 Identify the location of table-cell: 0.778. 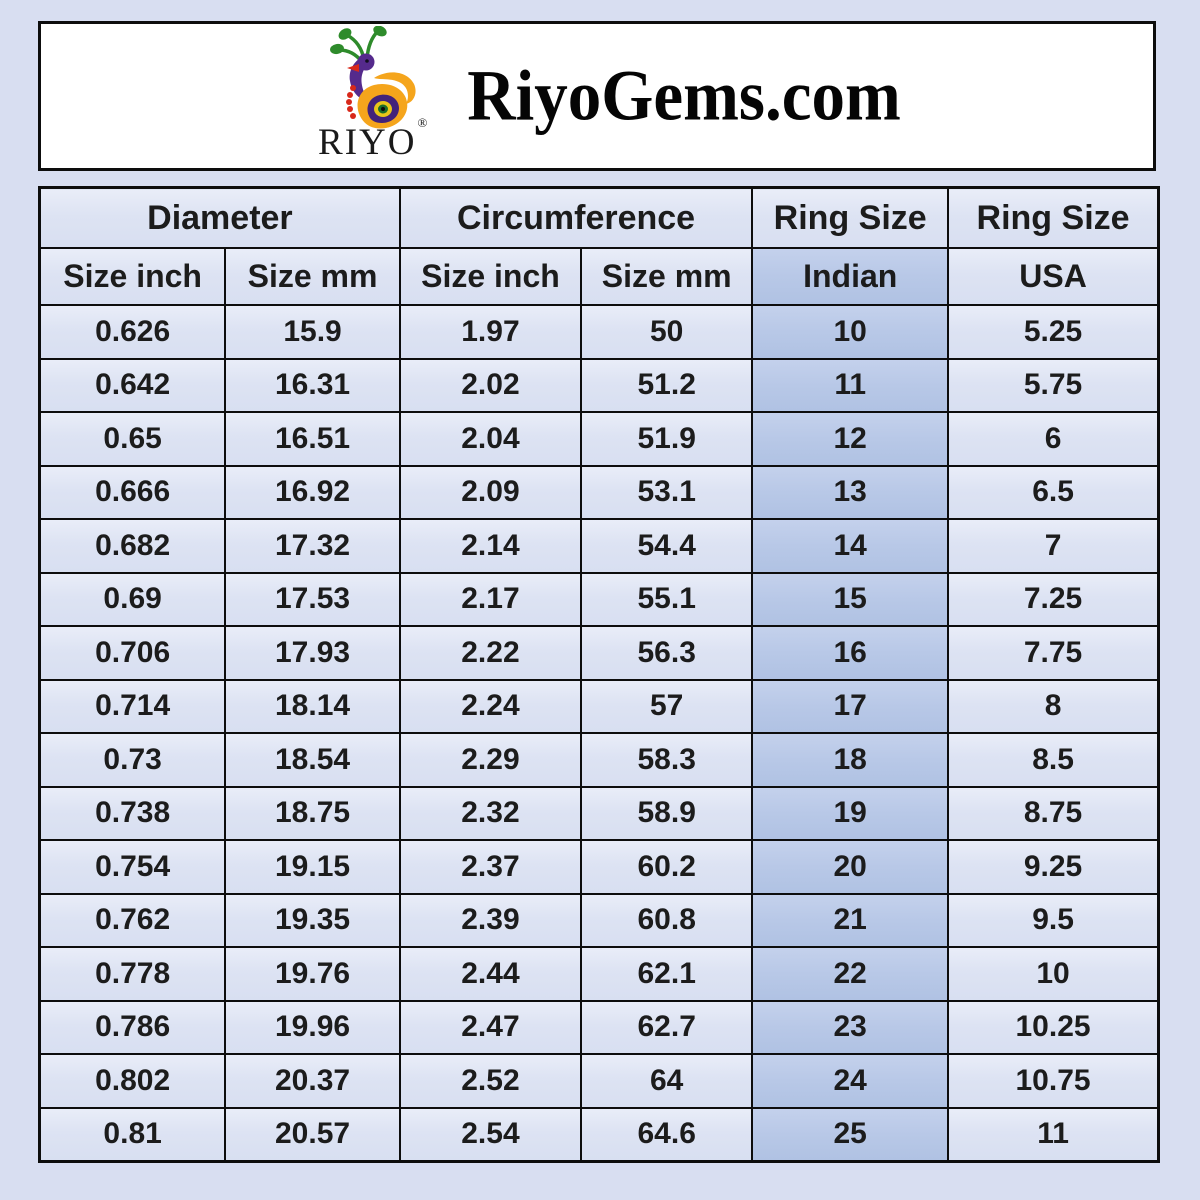
(132, 974).